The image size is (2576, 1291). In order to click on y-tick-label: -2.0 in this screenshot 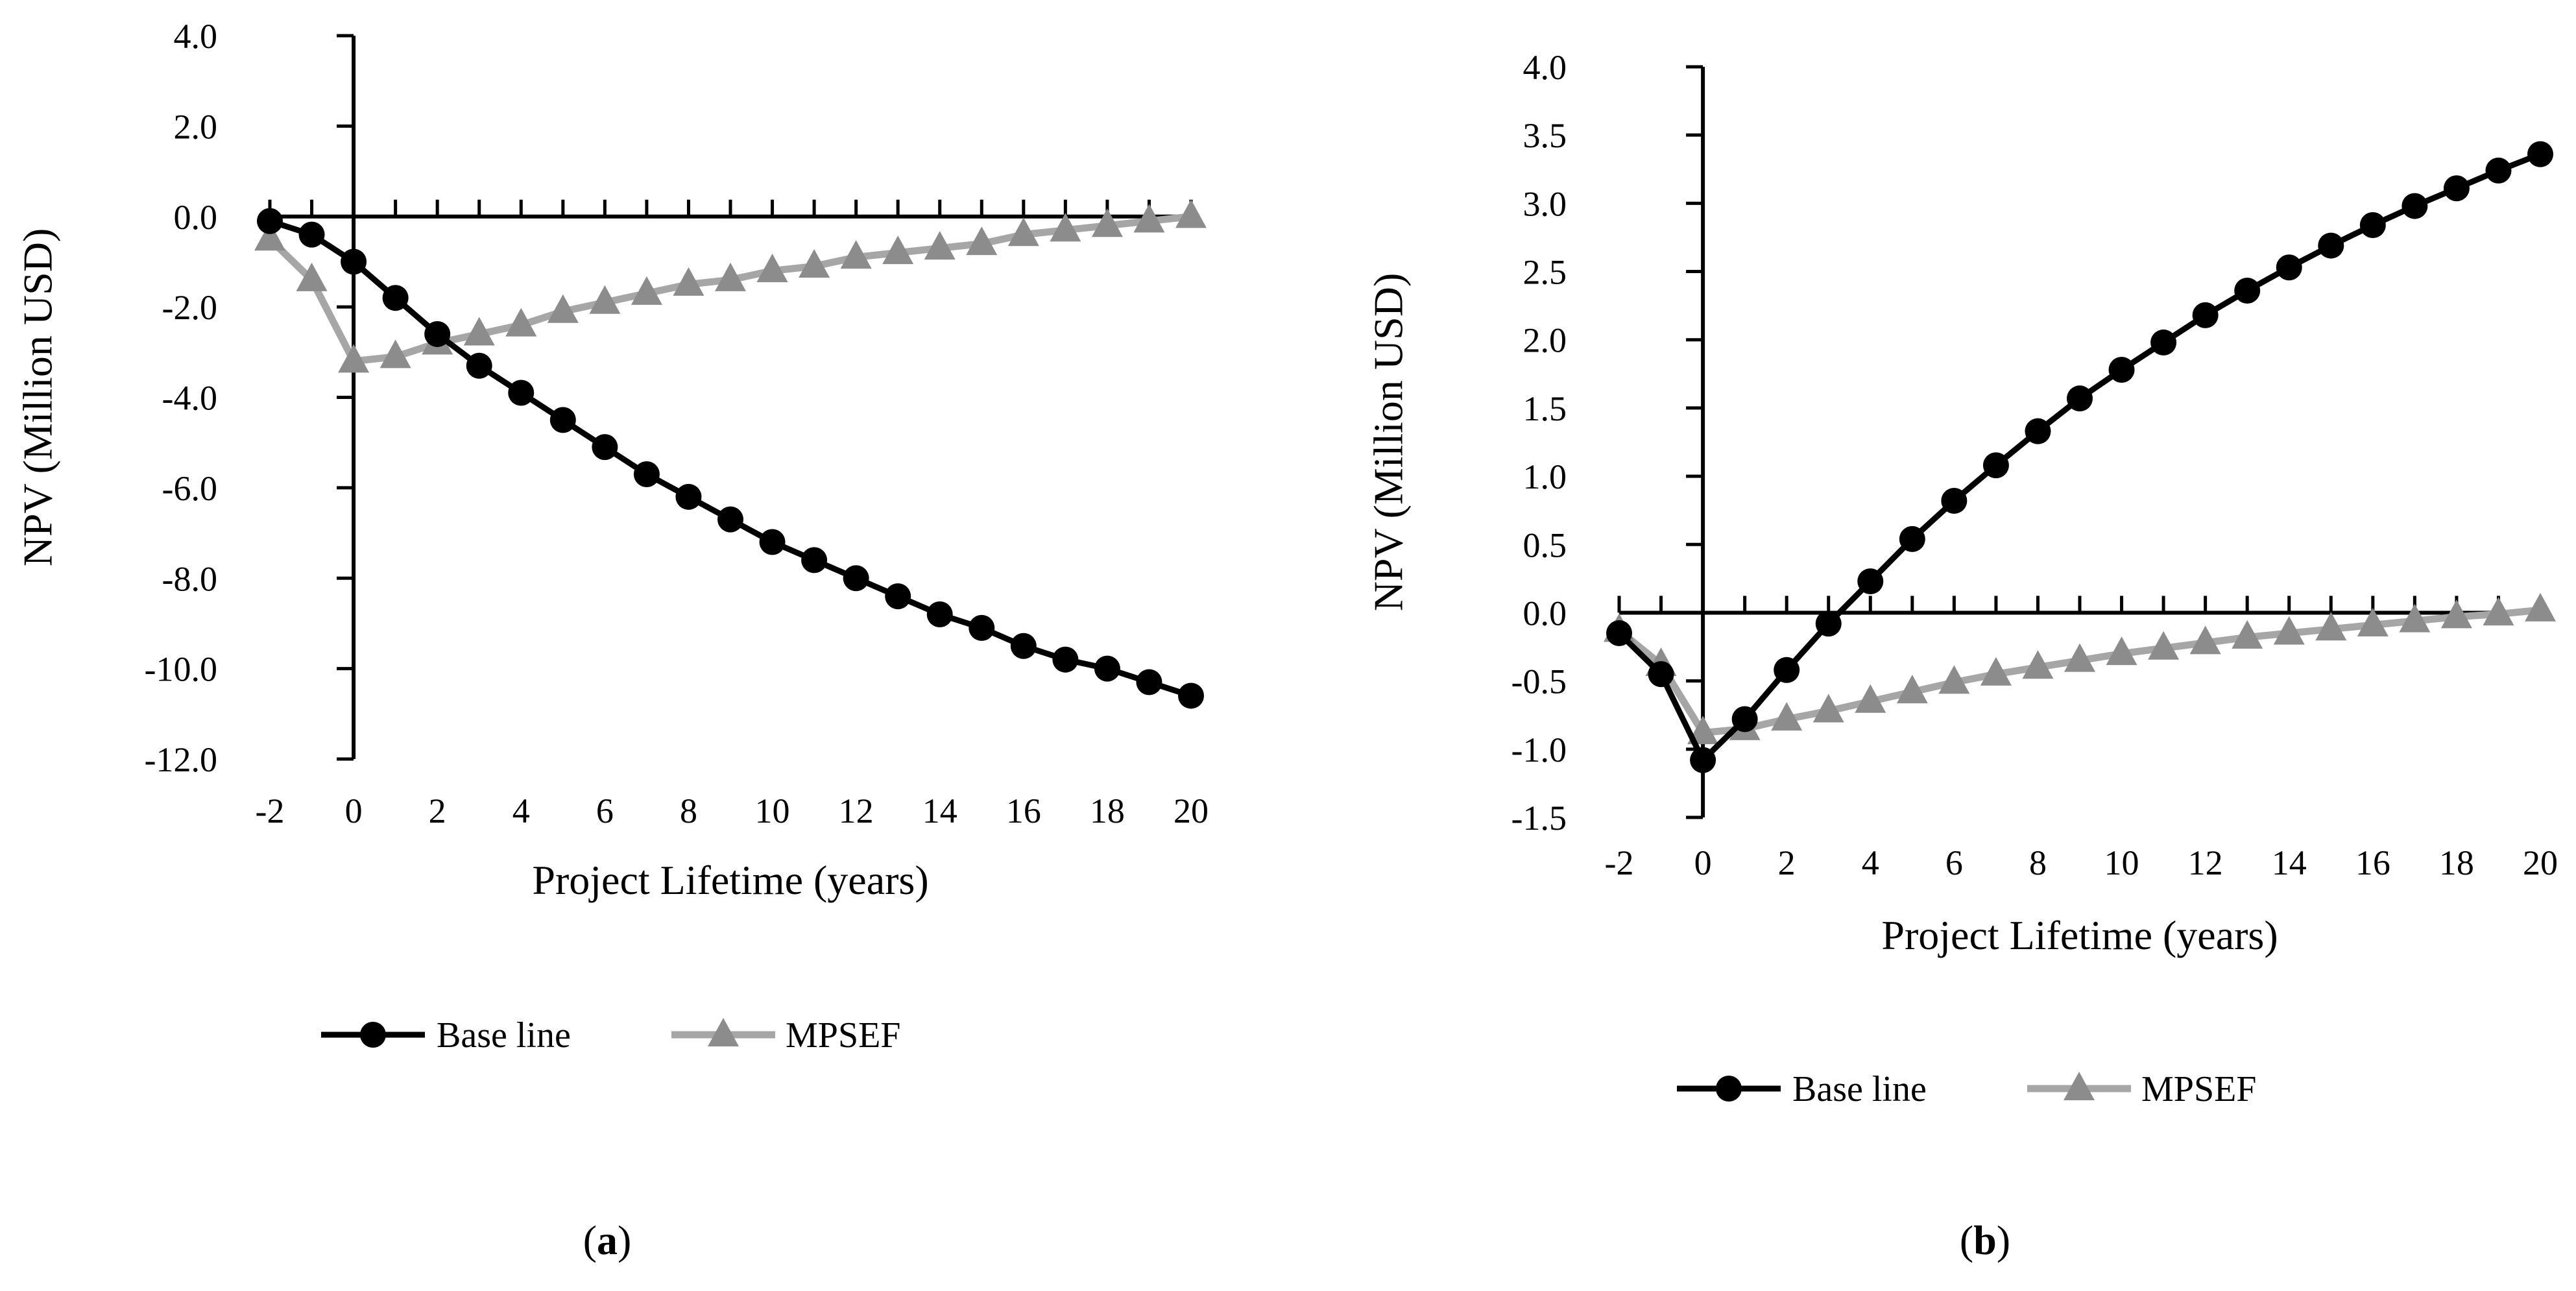, I will do `click(189, 307)`.